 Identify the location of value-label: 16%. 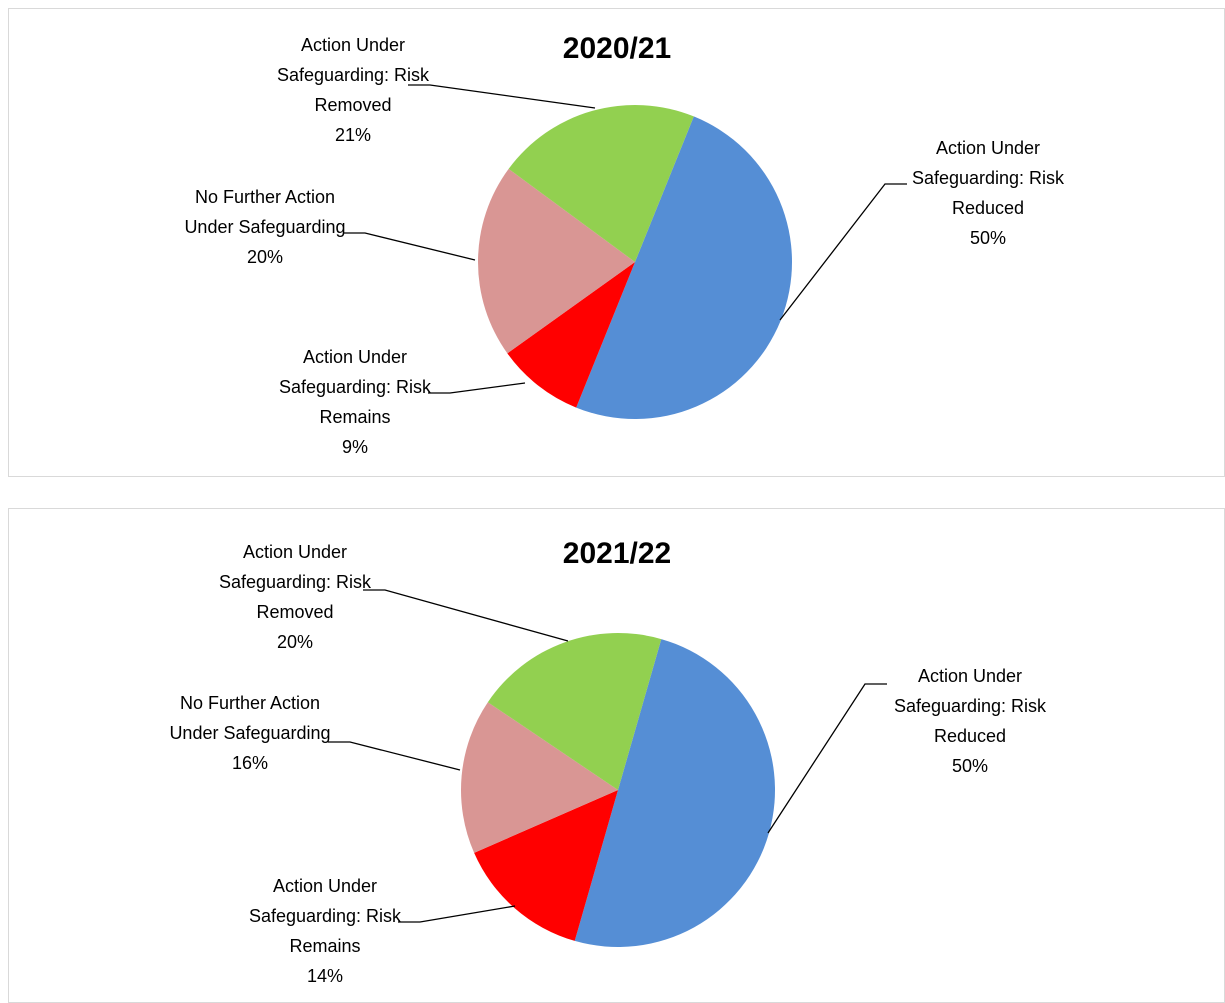
(250, 763).